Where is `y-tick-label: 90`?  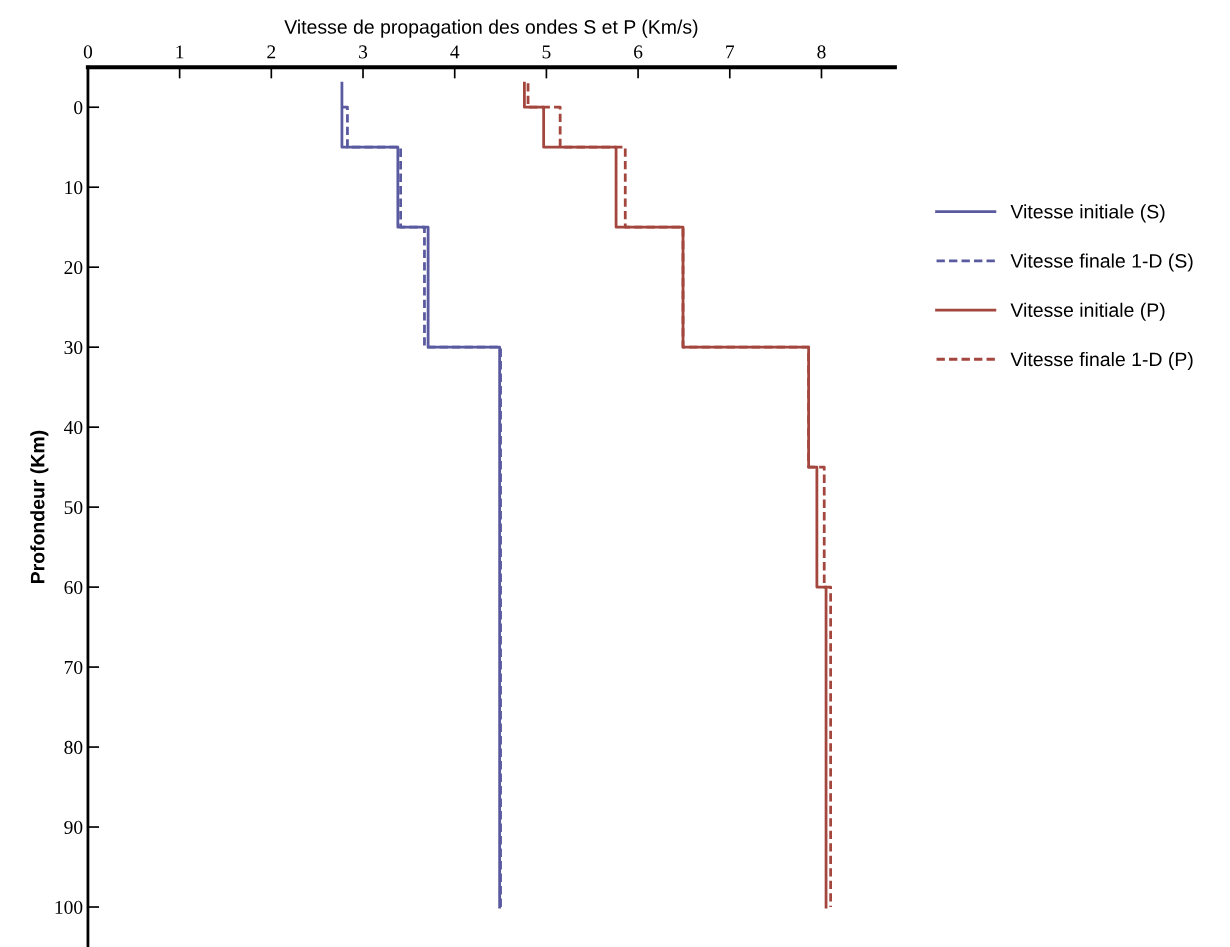 y-tick-label: 90 is located at coordinates (73, 827).